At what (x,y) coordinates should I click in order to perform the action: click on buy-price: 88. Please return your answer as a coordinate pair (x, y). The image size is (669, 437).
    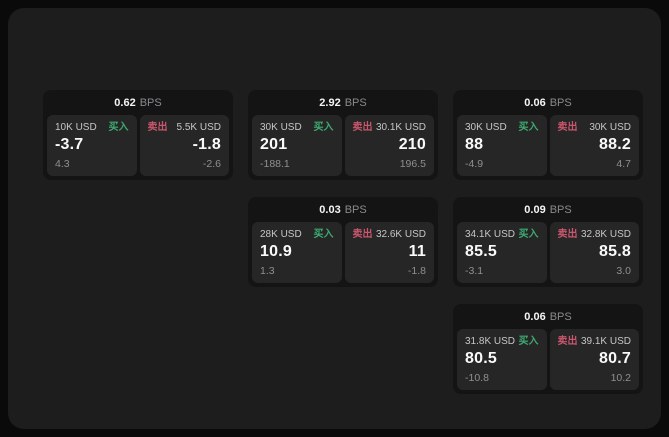
    Looking at the image, I should click on (474, 144).